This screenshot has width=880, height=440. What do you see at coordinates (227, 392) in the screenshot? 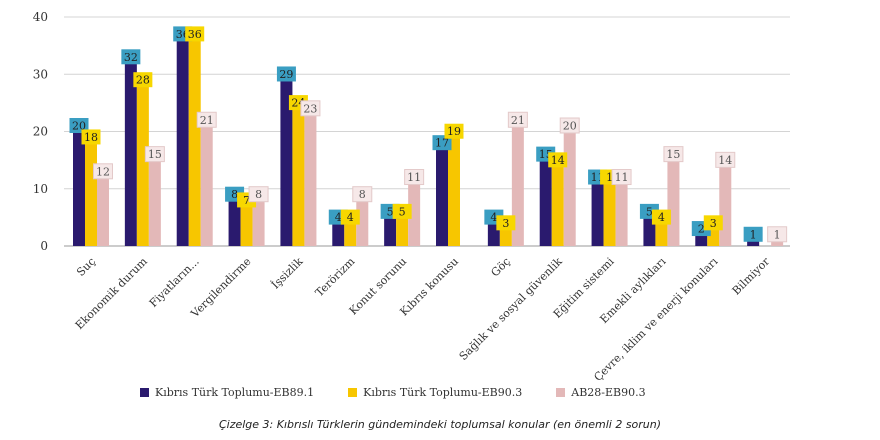
I see `legend-item-eb89: Kıbrıs Türk Toplumu-EB89.1` at bounding box center [227, 392].